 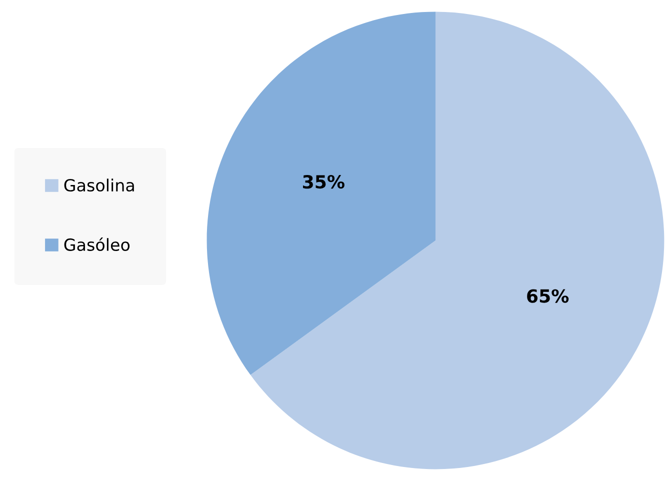 I want to click on legend-label: Gasóleo, so click(x=97, y=244).